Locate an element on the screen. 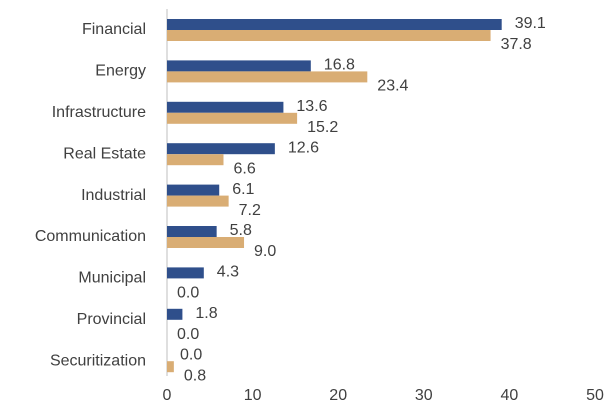  value-label: 37.8 is located at coordinates (516, 44).